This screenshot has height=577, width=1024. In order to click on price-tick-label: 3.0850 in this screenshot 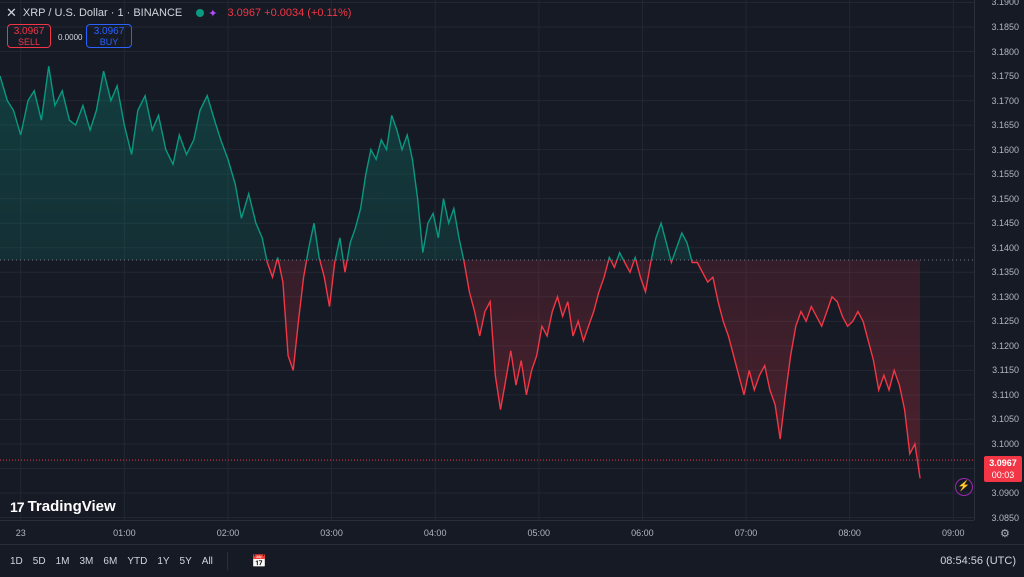, I will do `click(1005, 517)`.